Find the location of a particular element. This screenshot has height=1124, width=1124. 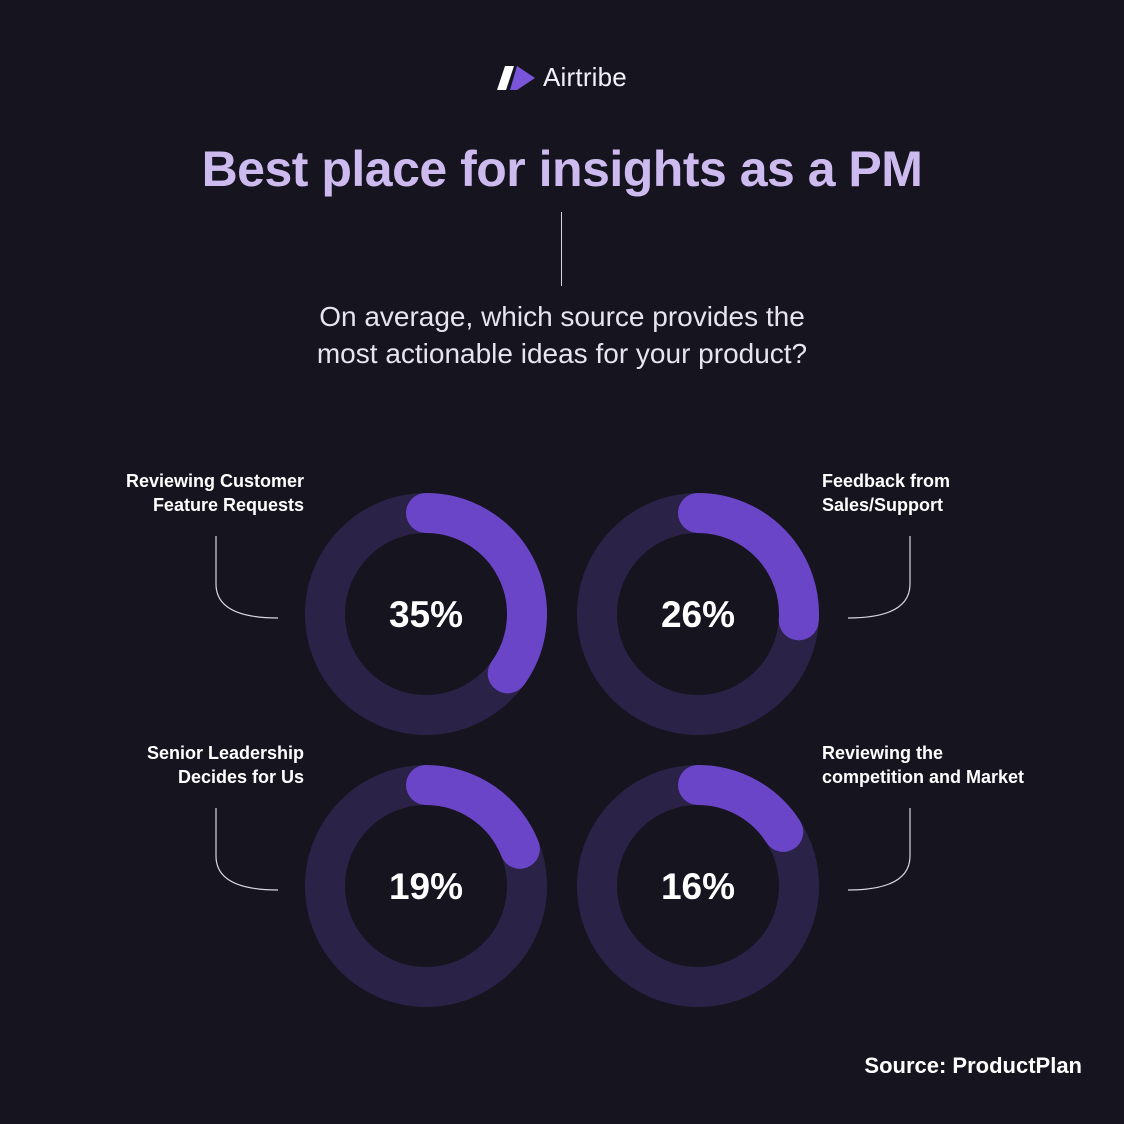

category-label: Reviewing Customer Feature Requests is located at coordinates (215, 493).